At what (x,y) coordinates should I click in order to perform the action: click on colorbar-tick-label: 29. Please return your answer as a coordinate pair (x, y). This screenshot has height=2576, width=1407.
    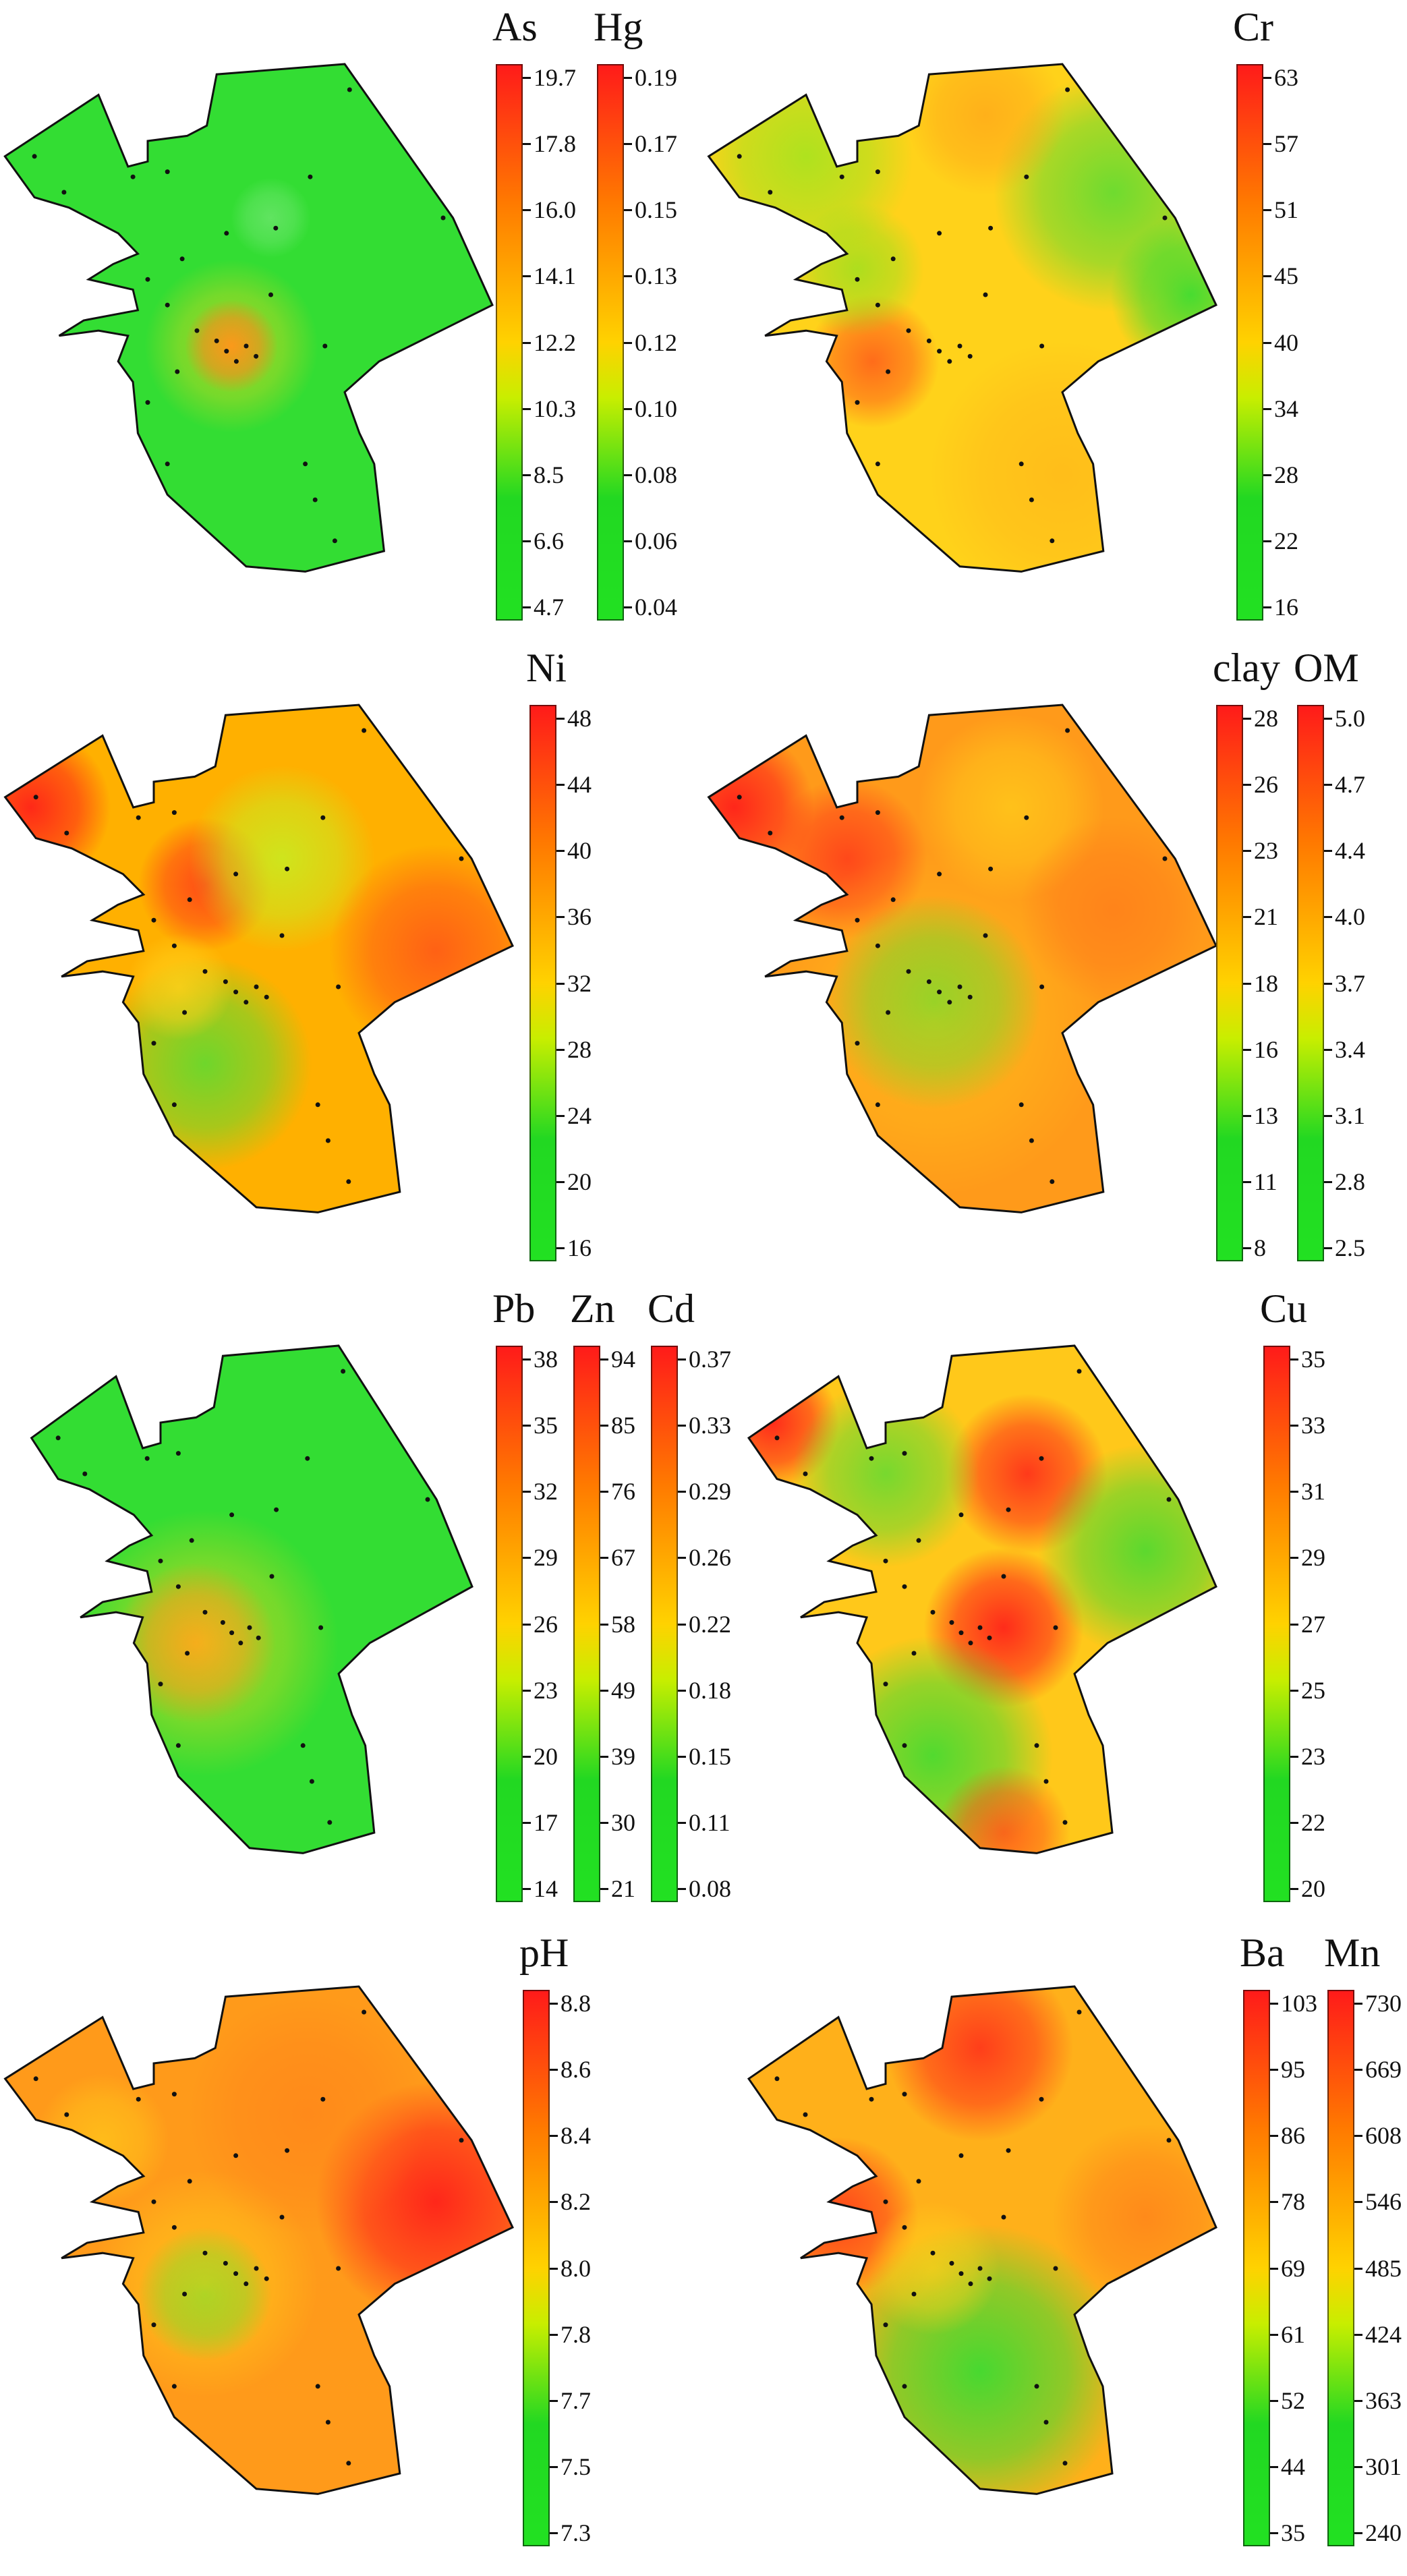
    Looking at the image, I should click on (546, 1558).